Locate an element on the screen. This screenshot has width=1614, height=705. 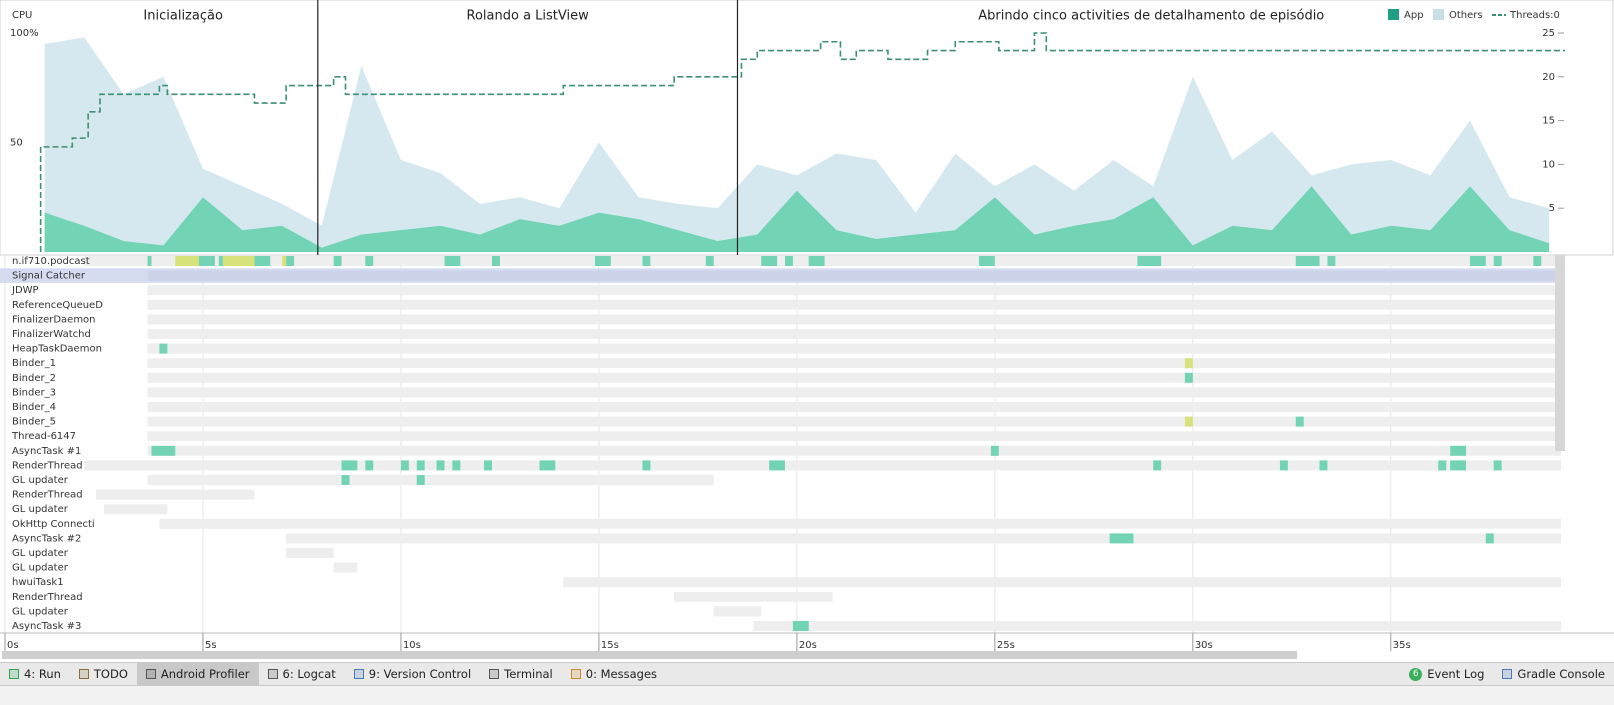
tool-label: Android Profiler is located at coordinates (205, 674).